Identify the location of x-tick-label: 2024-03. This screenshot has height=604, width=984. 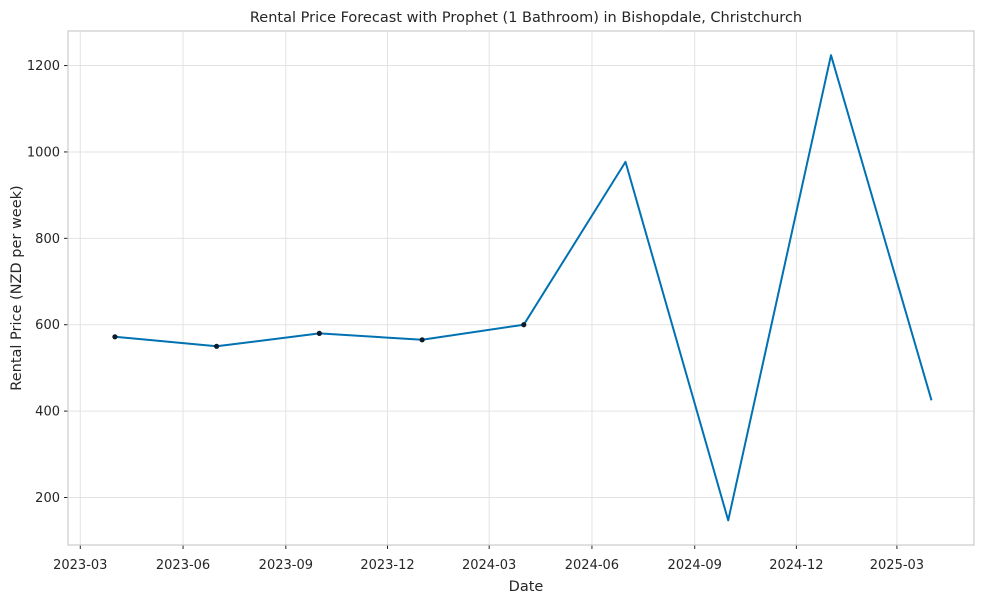
(489, 565).